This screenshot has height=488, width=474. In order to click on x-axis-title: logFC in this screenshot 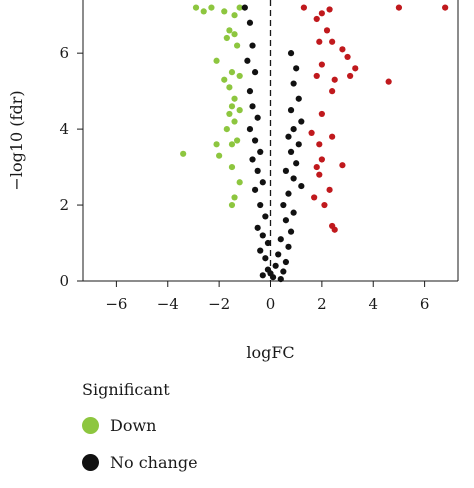, I will do `click(270, 352)`.